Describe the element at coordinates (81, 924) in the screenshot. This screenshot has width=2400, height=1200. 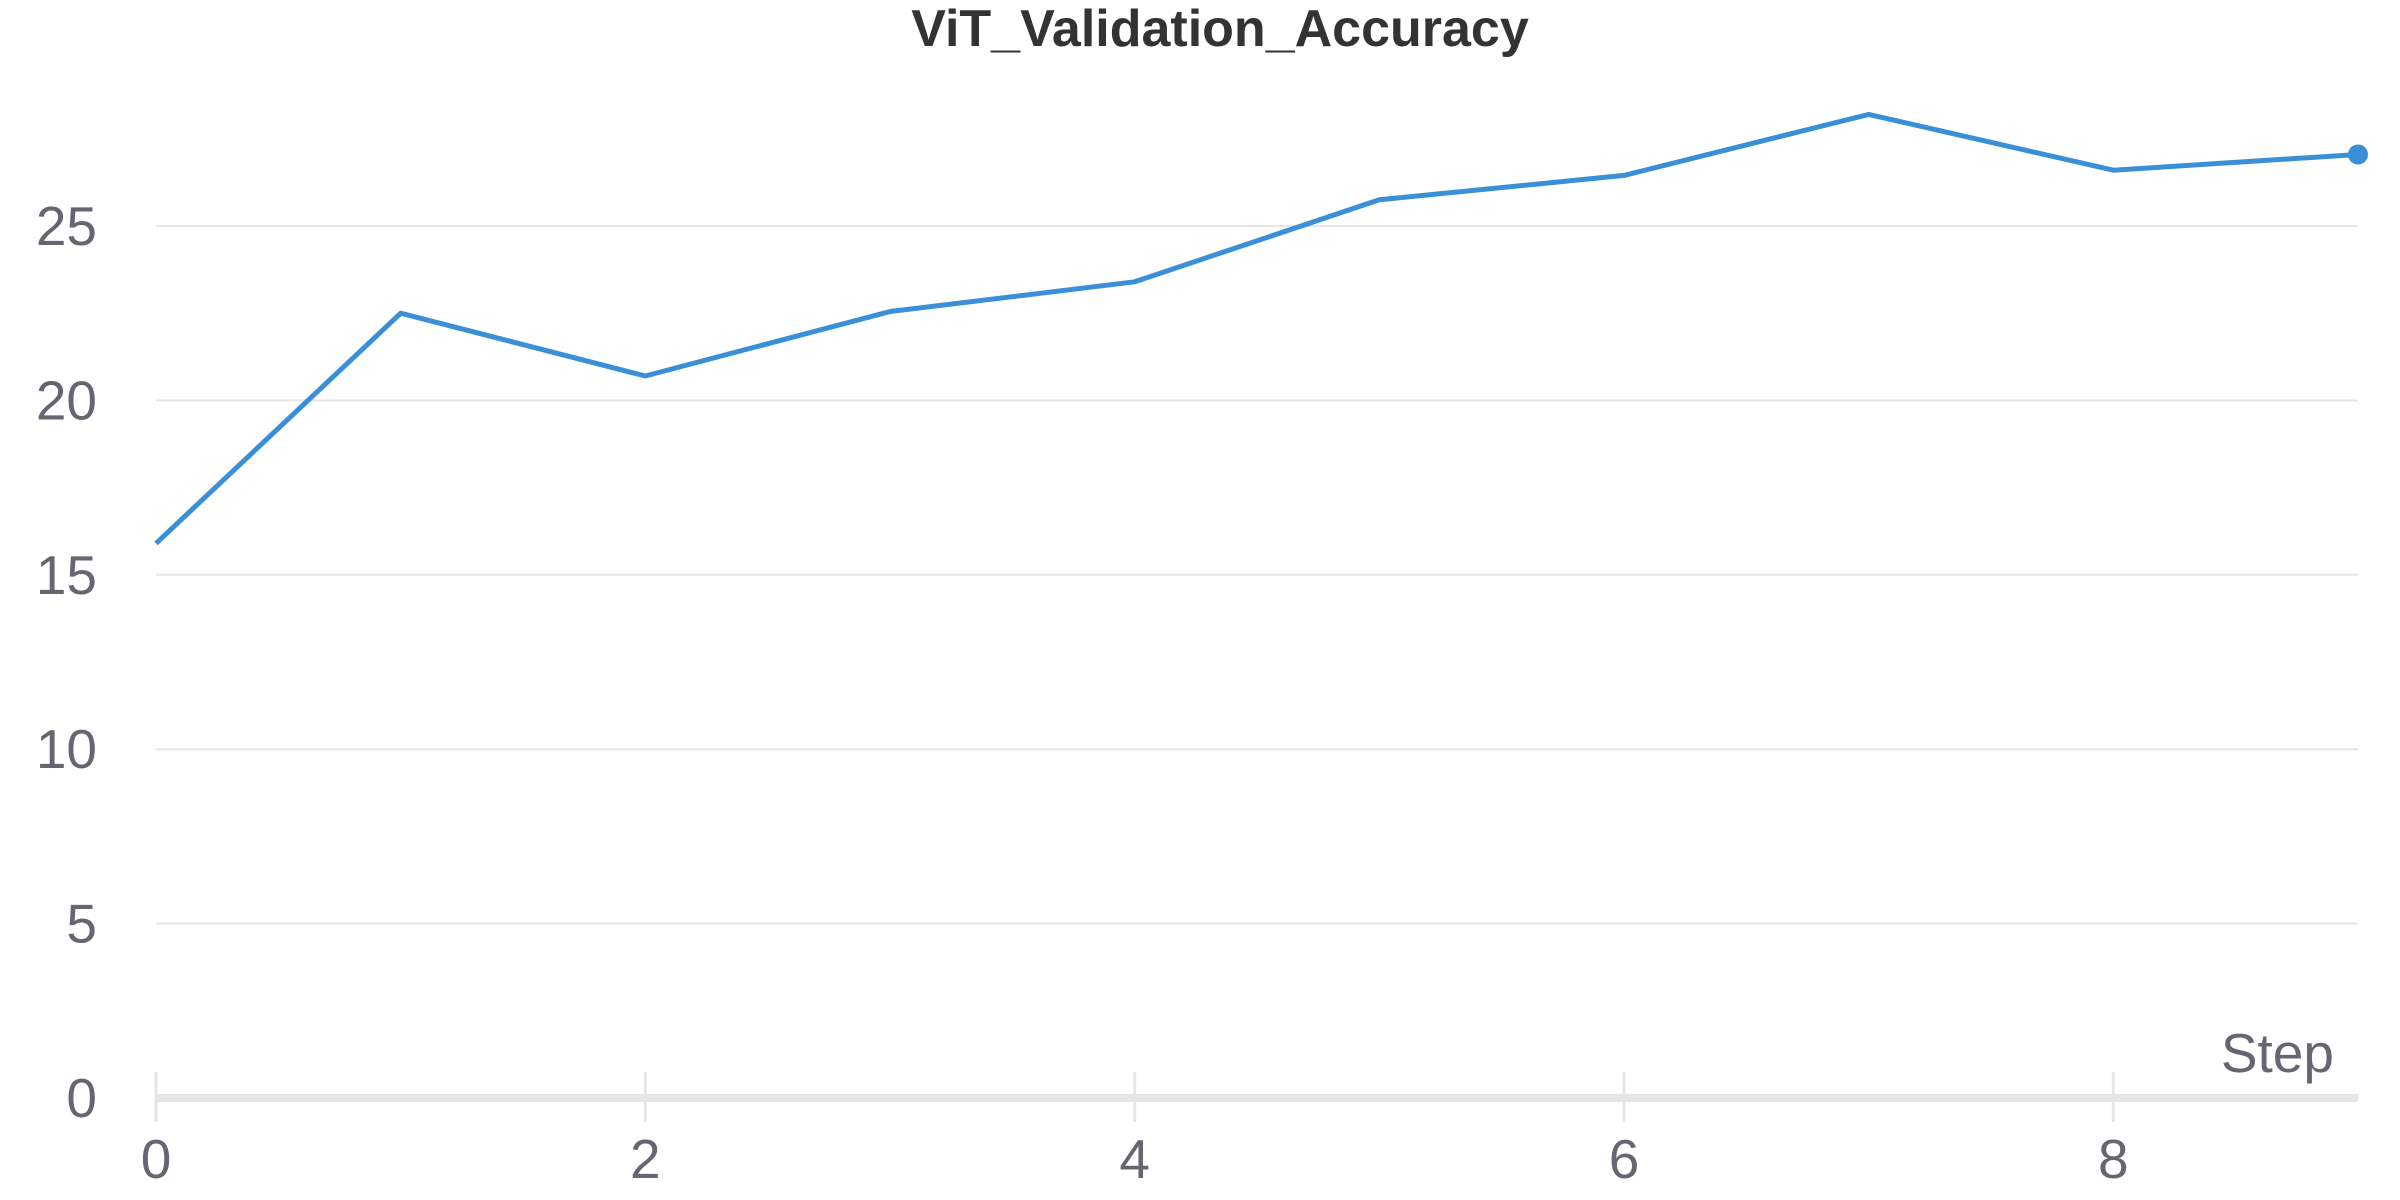
I see `y-tick-label: 5` at that location.